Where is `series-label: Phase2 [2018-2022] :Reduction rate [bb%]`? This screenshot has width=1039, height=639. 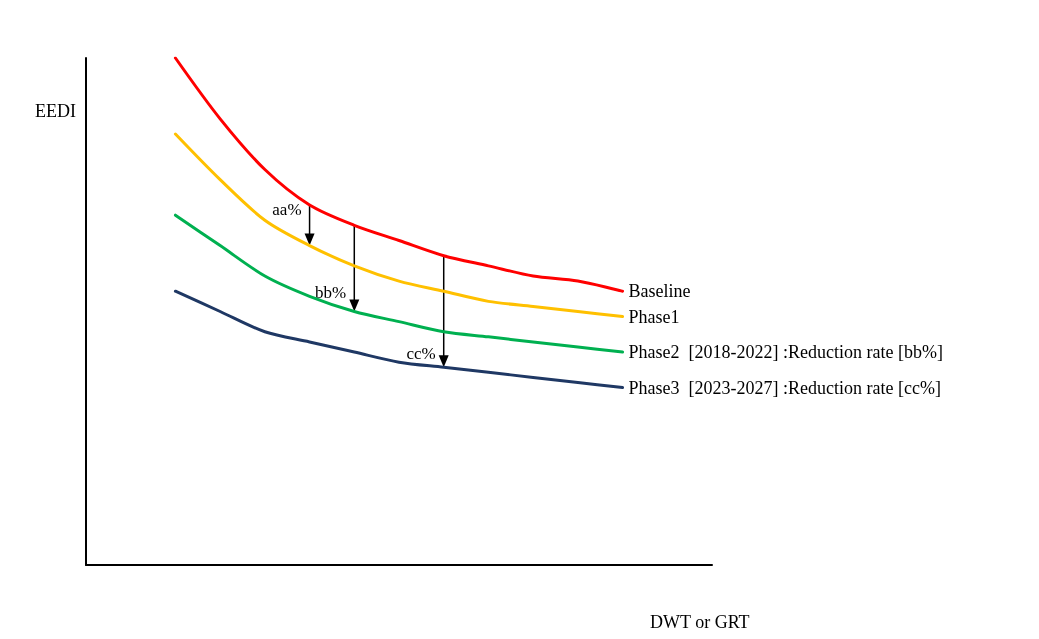
series-label: Phase2 [2018-2022] :Reduction rate [bb%] is located at coordinates (785, 352).